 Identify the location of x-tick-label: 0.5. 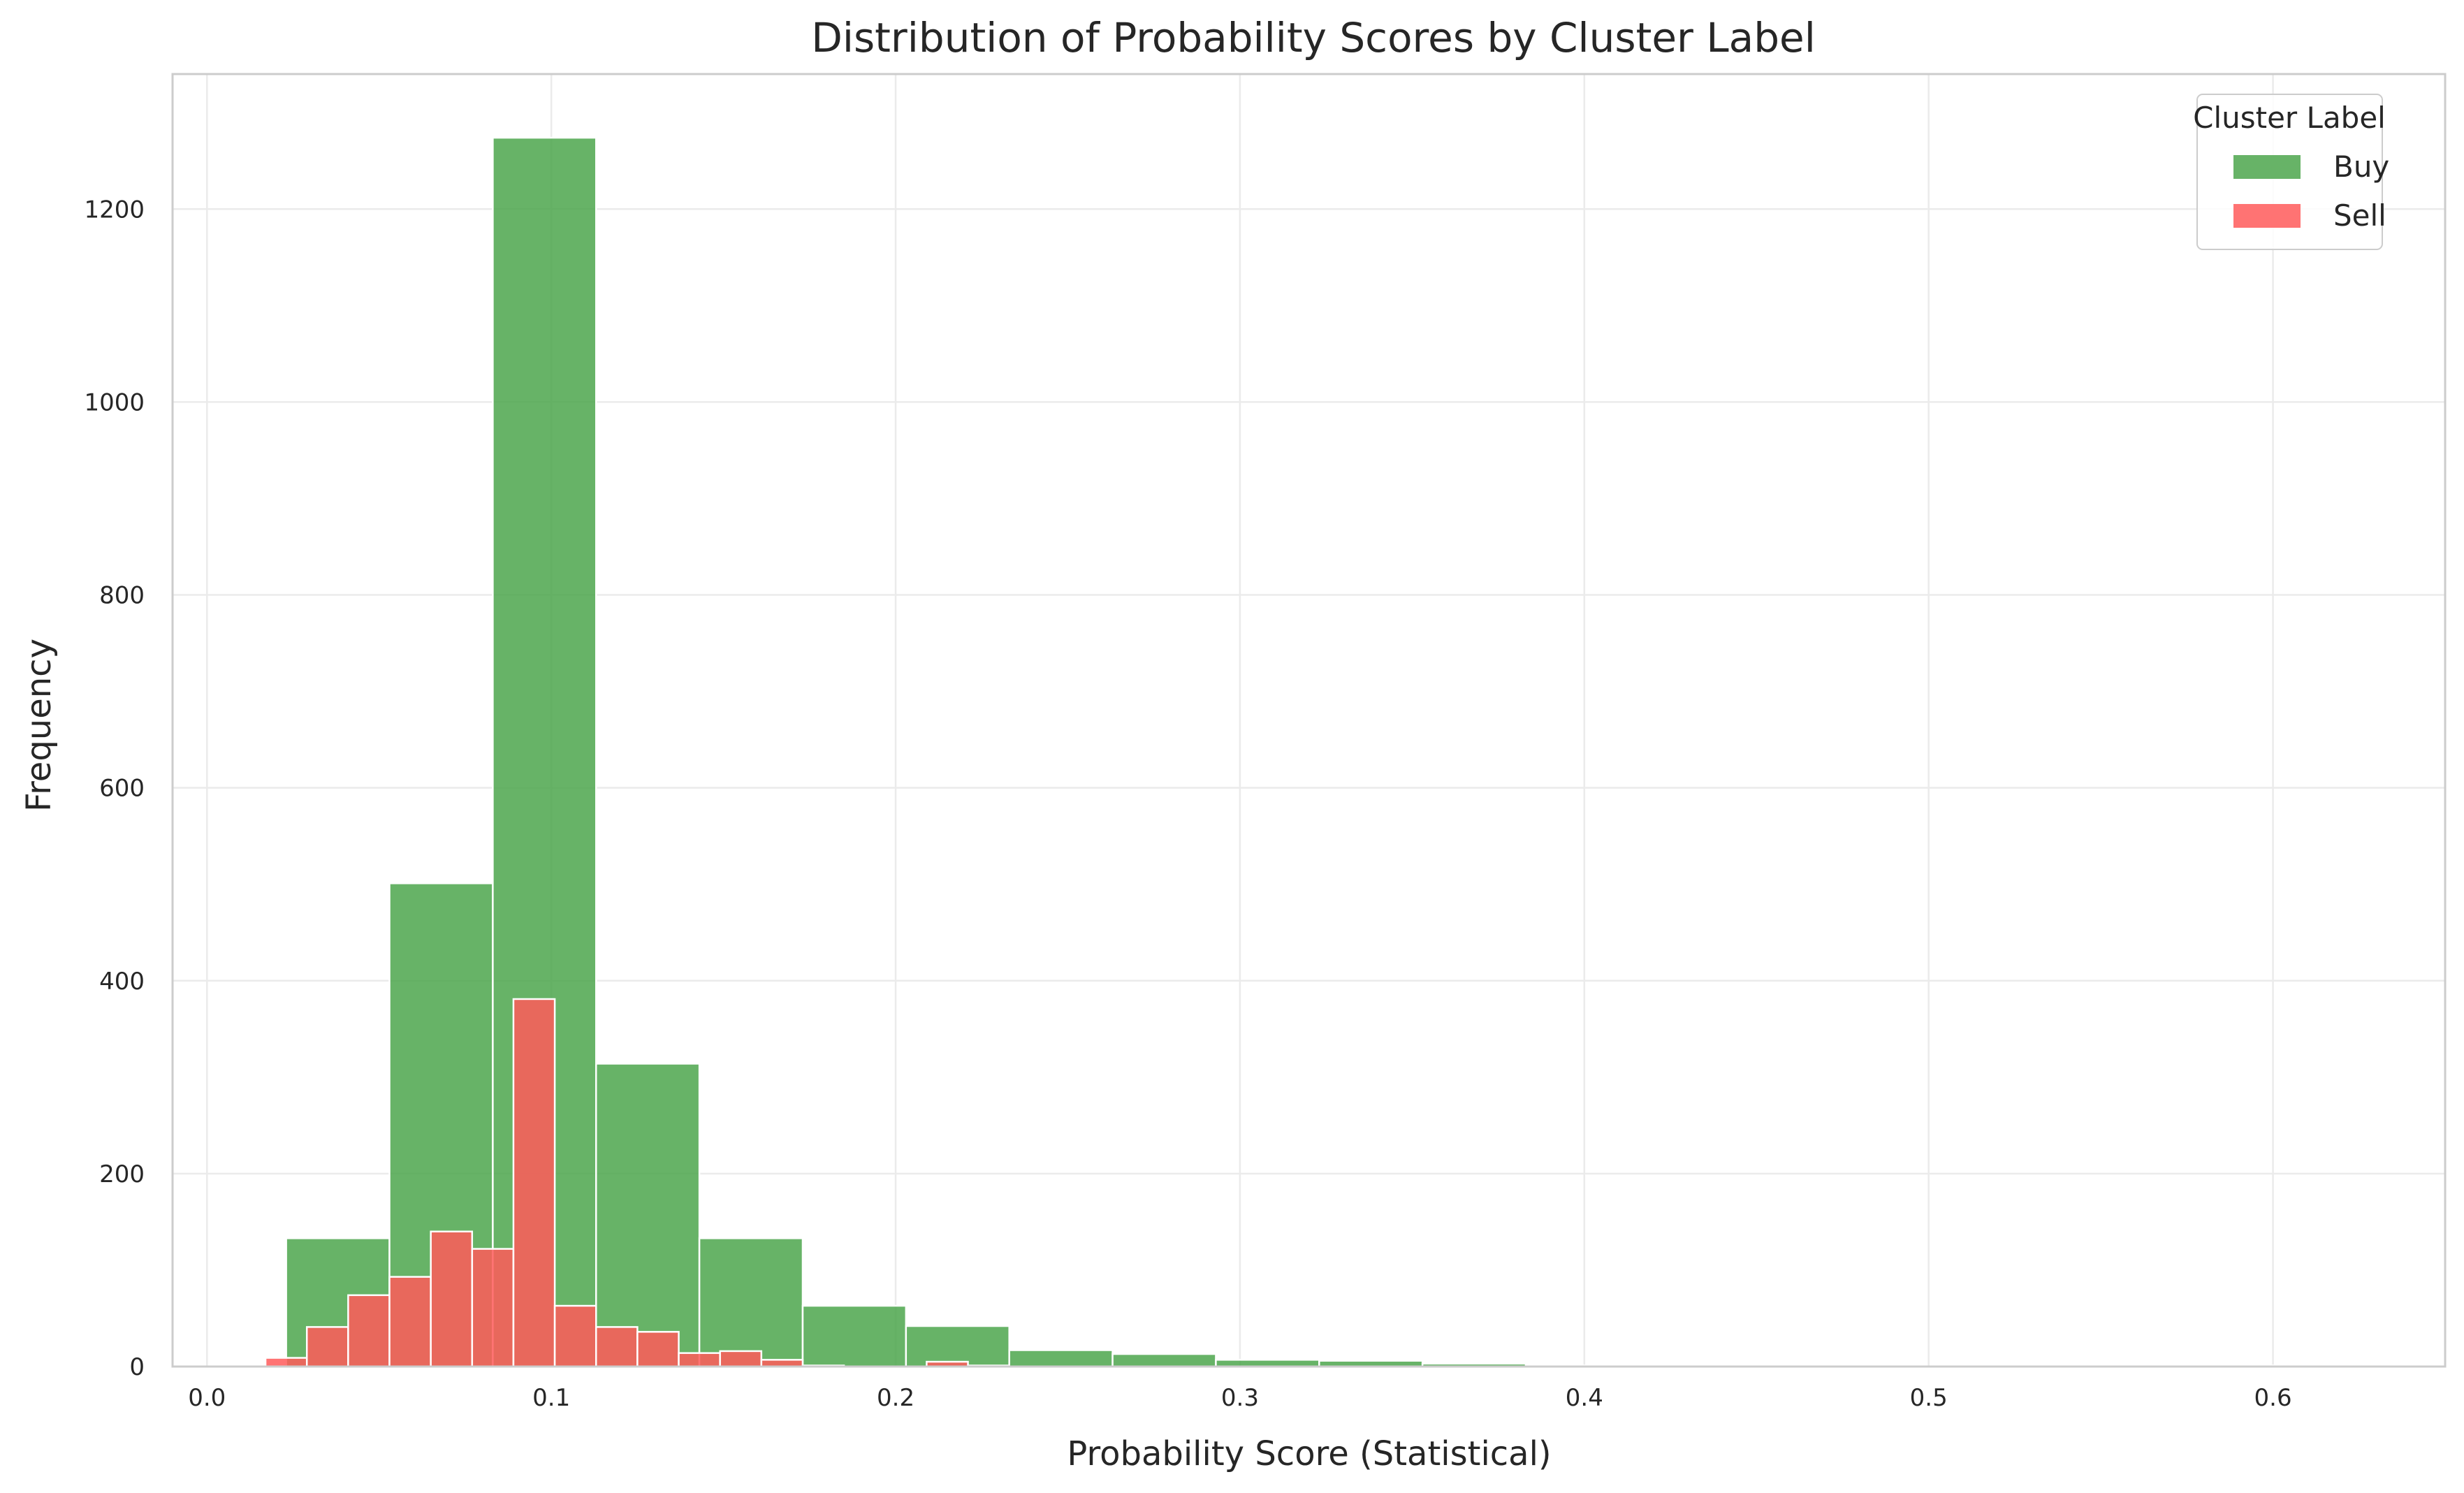
(1929, 1398).